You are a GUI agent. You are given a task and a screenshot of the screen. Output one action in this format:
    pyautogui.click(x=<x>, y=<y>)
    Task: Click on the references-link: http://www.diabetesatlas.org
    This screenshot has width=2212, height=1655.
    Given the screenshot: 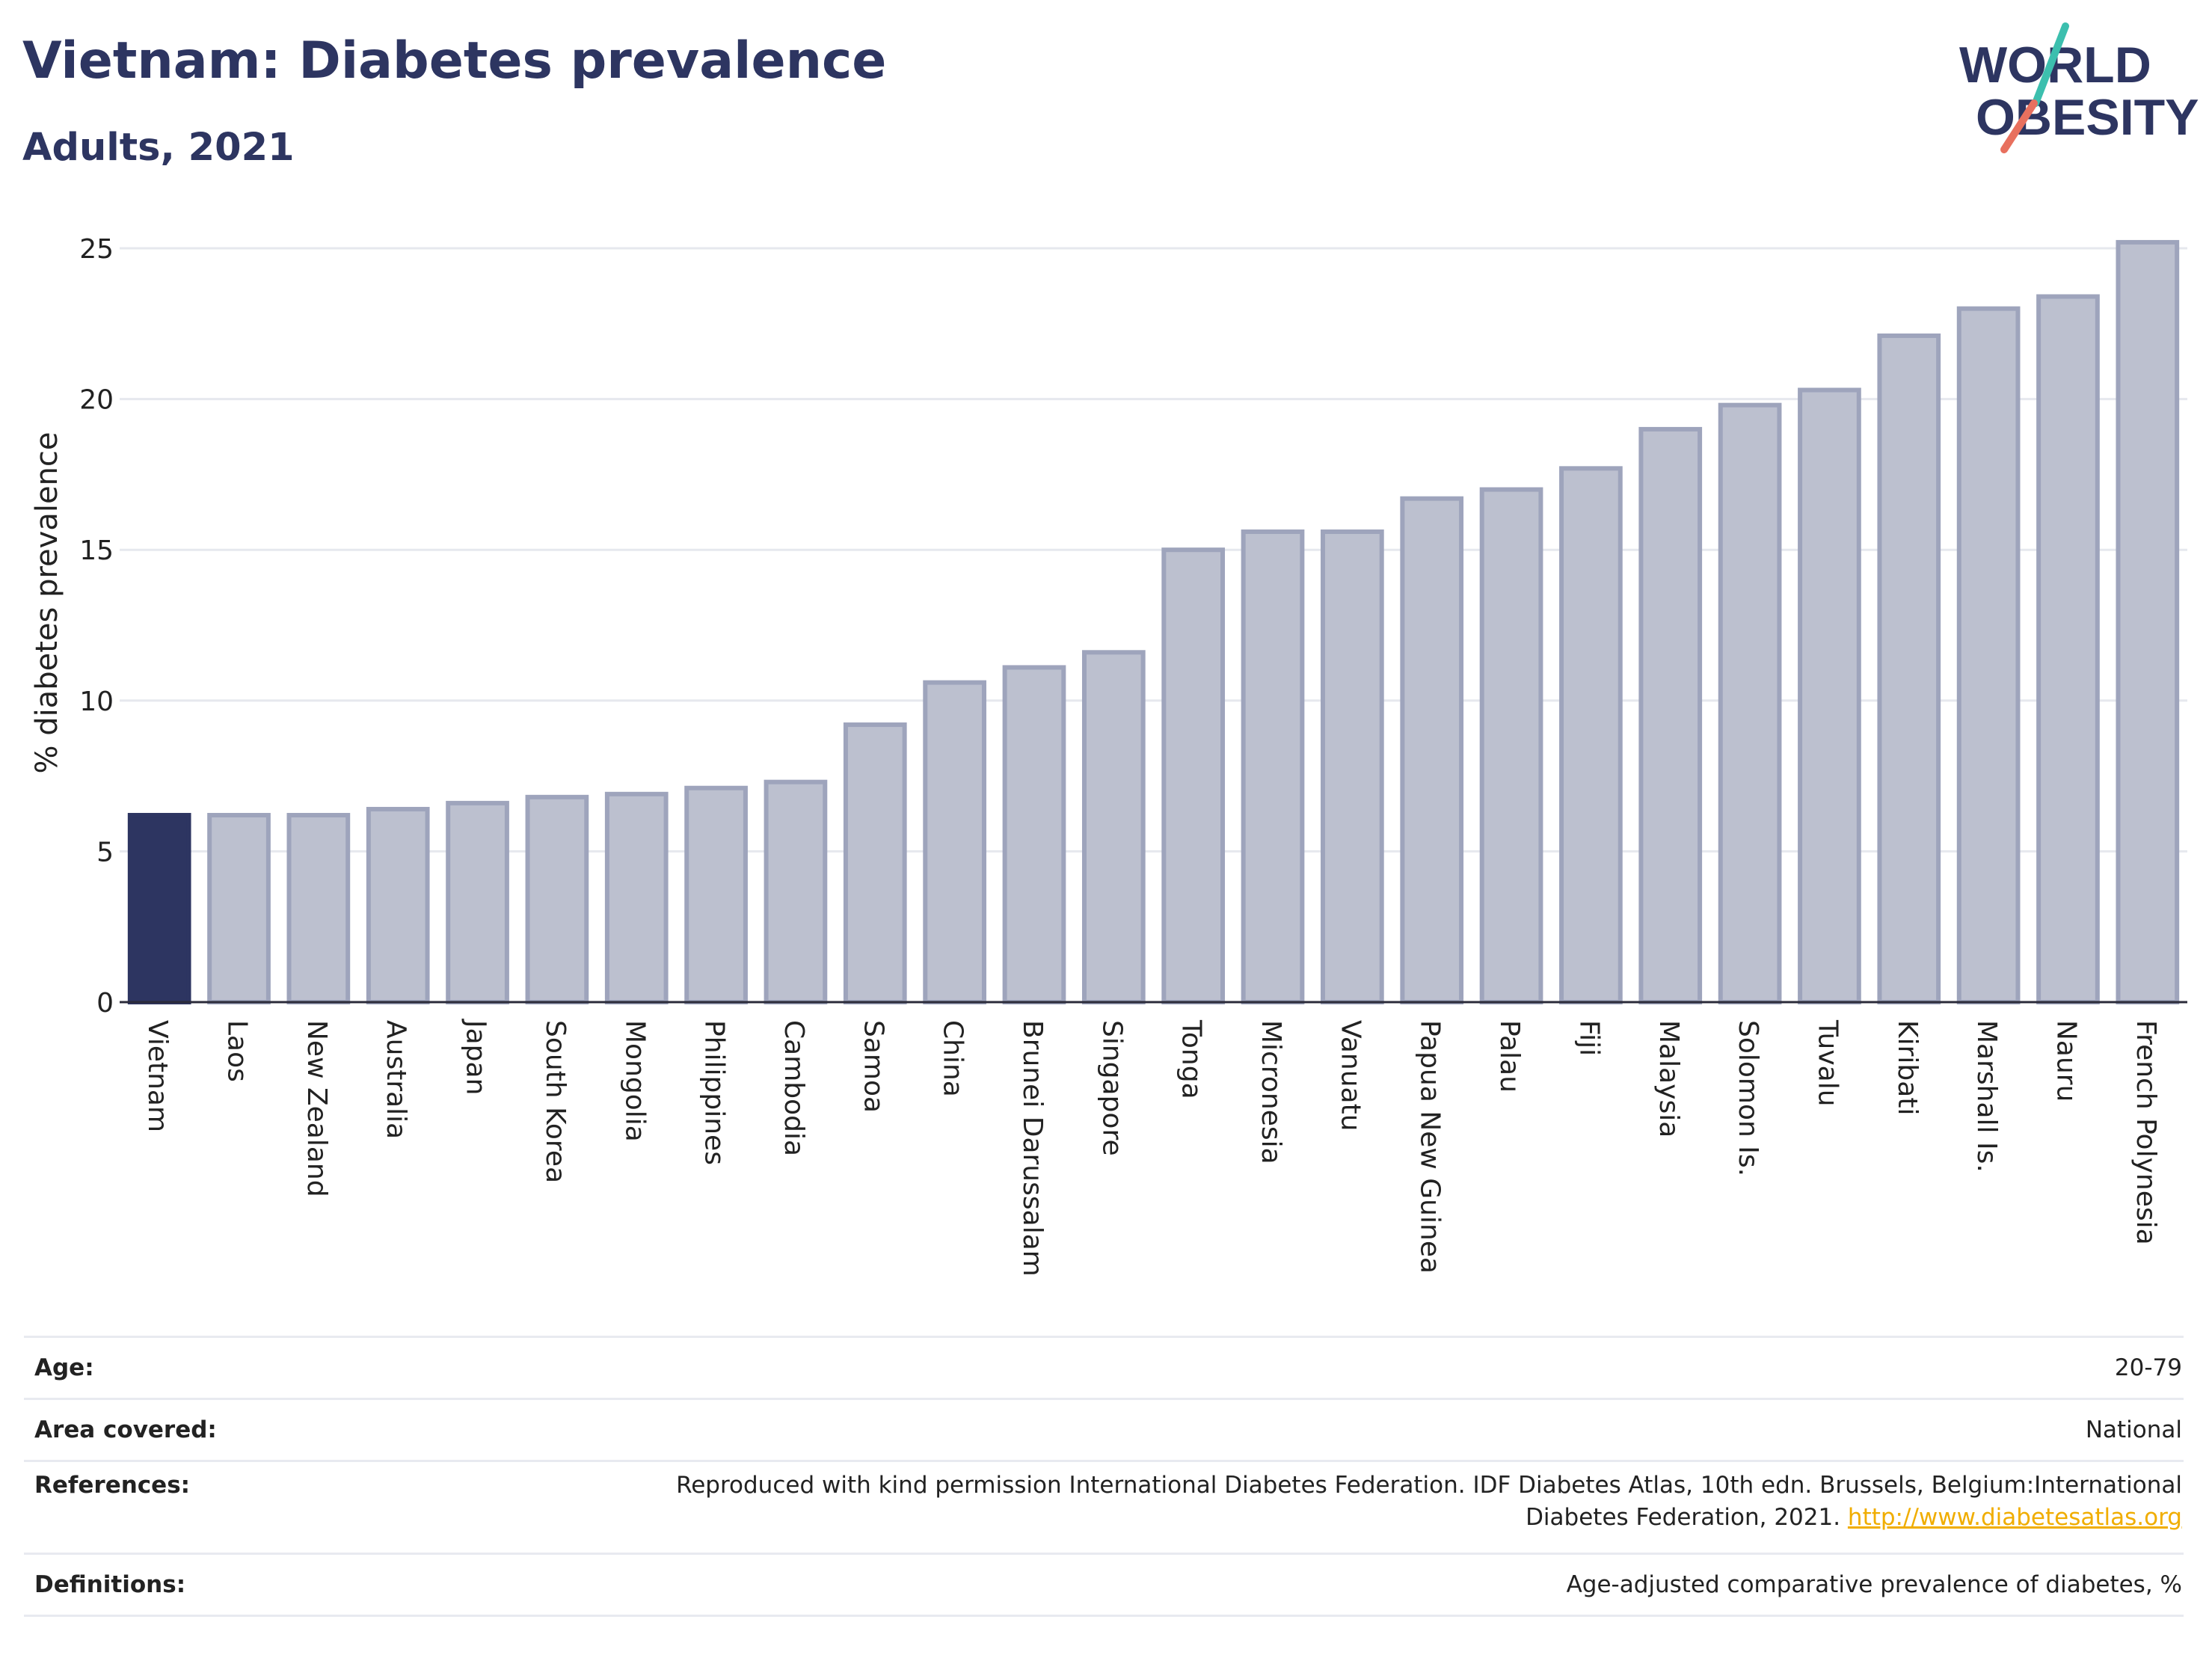 What is the action you would take?
    pyautogui.click(x=2014, y=1517)
    